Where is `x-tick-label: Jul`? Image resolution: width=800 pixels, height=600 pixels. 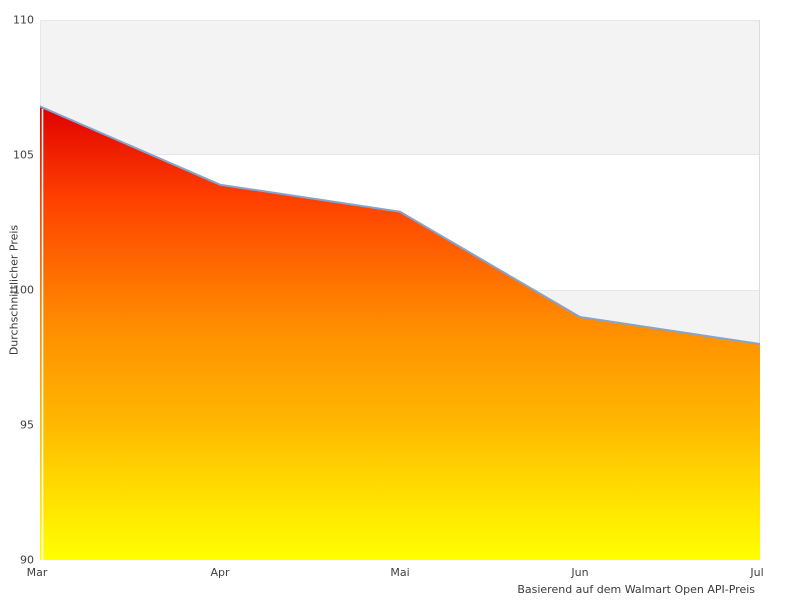 x-tick-label: Jul is located at coordinates (757, 572).